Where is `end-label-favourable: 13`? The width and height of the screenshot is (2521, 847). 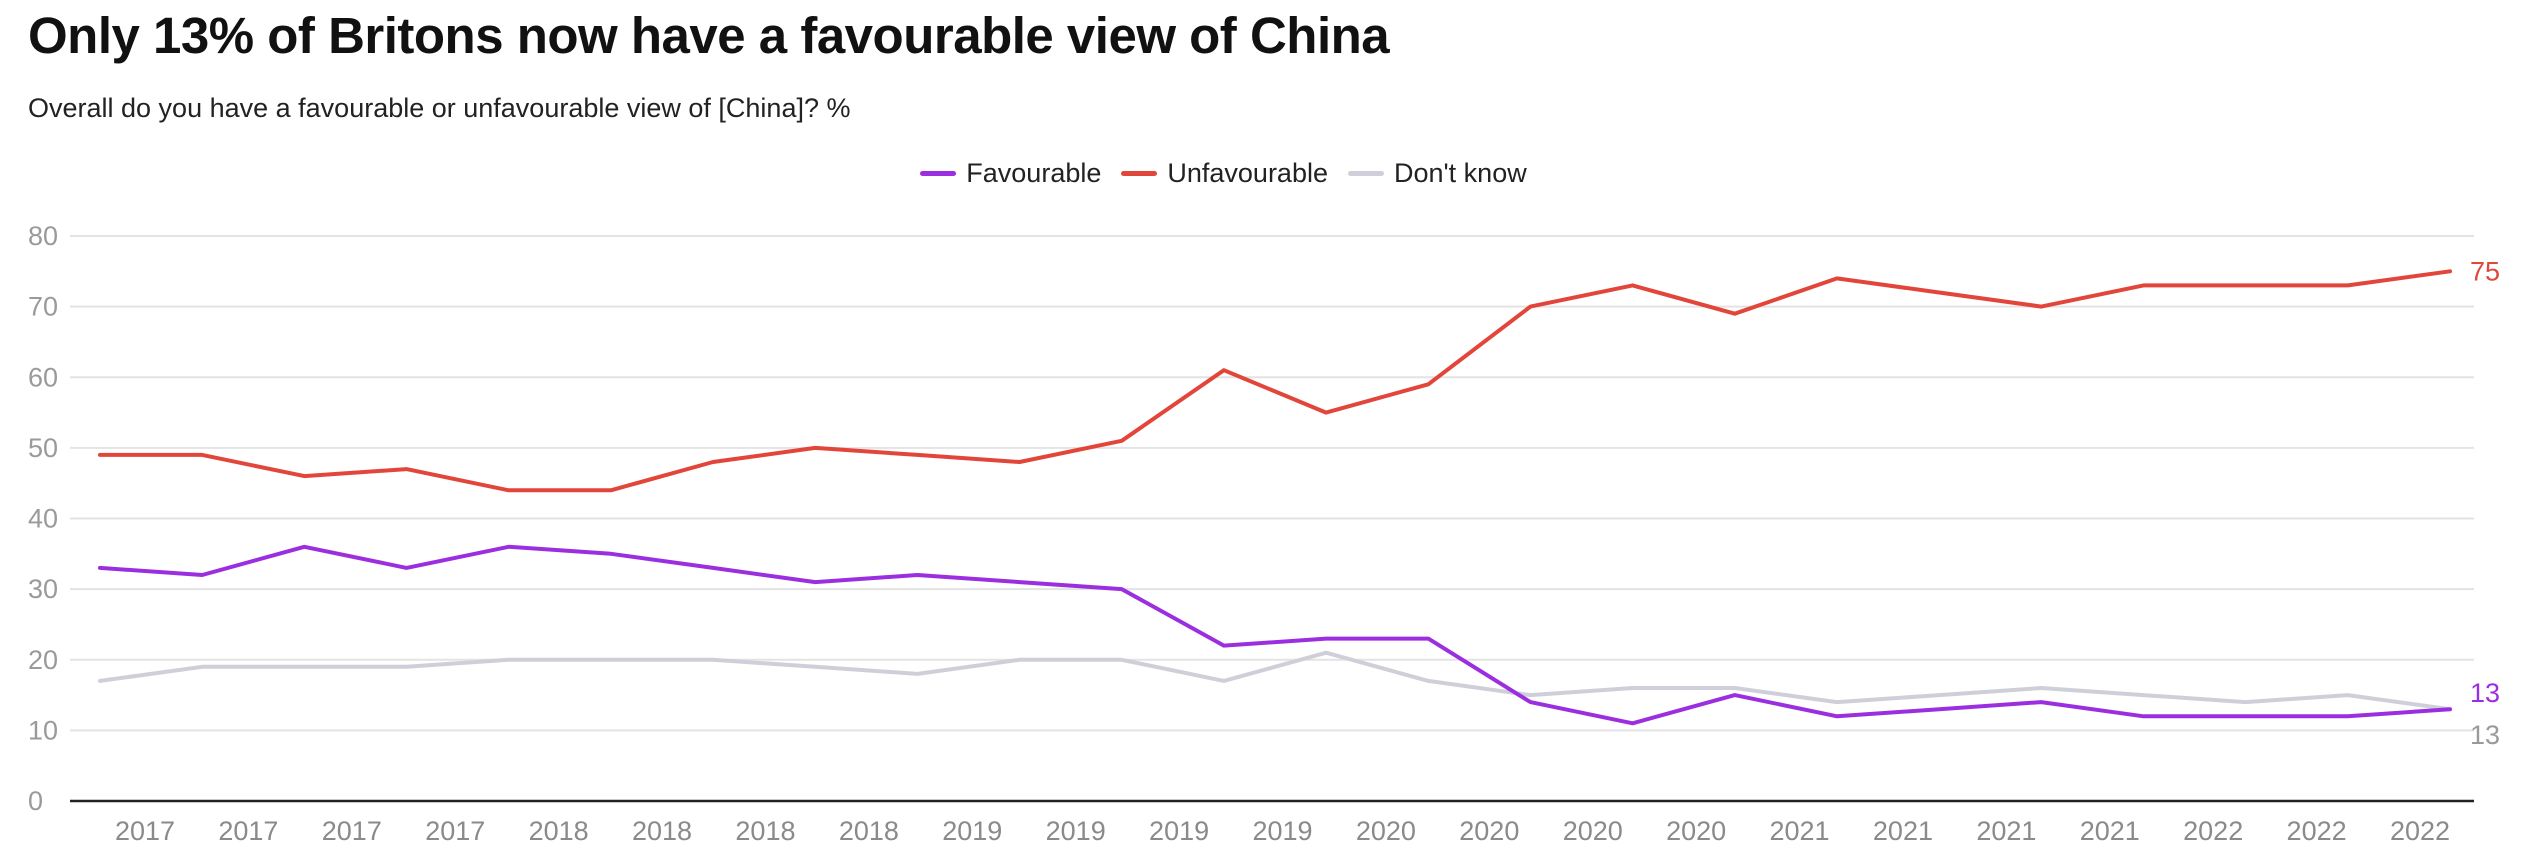
end-label-favourable: 13 is located at coordinates (2485, 693).